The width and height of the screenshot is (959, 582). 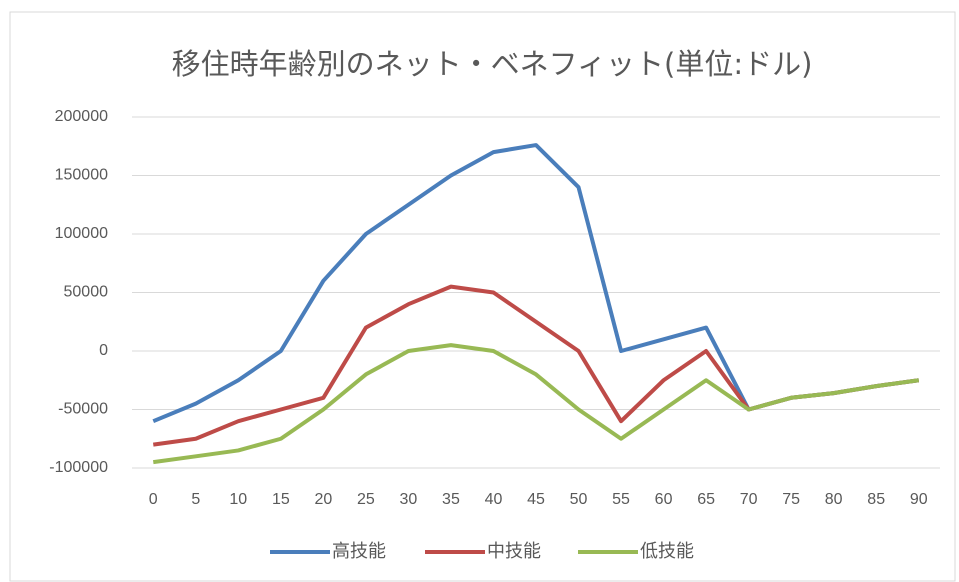 What do you see at coordinates (667, 551) in the screenshot?
I see `legend-label: 低技能` at bounding box center [667, 551].